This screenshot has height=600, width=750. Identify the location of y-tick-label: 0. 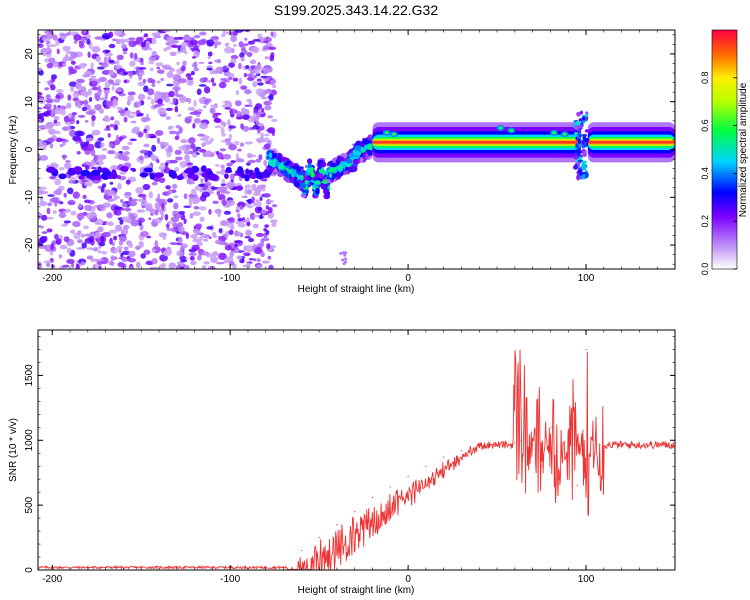
(29, 570).